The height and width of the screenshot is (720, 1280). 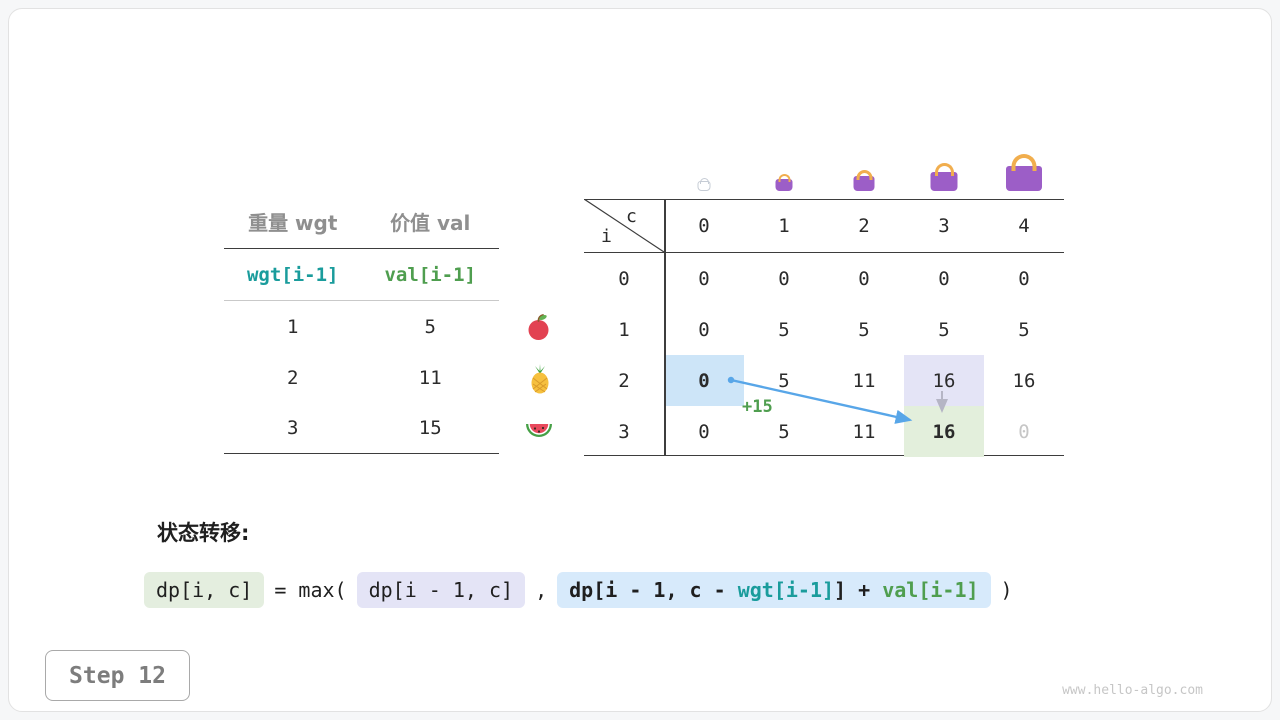 I want to click on dp-col-header: 4, so click(x=1024, y=226).